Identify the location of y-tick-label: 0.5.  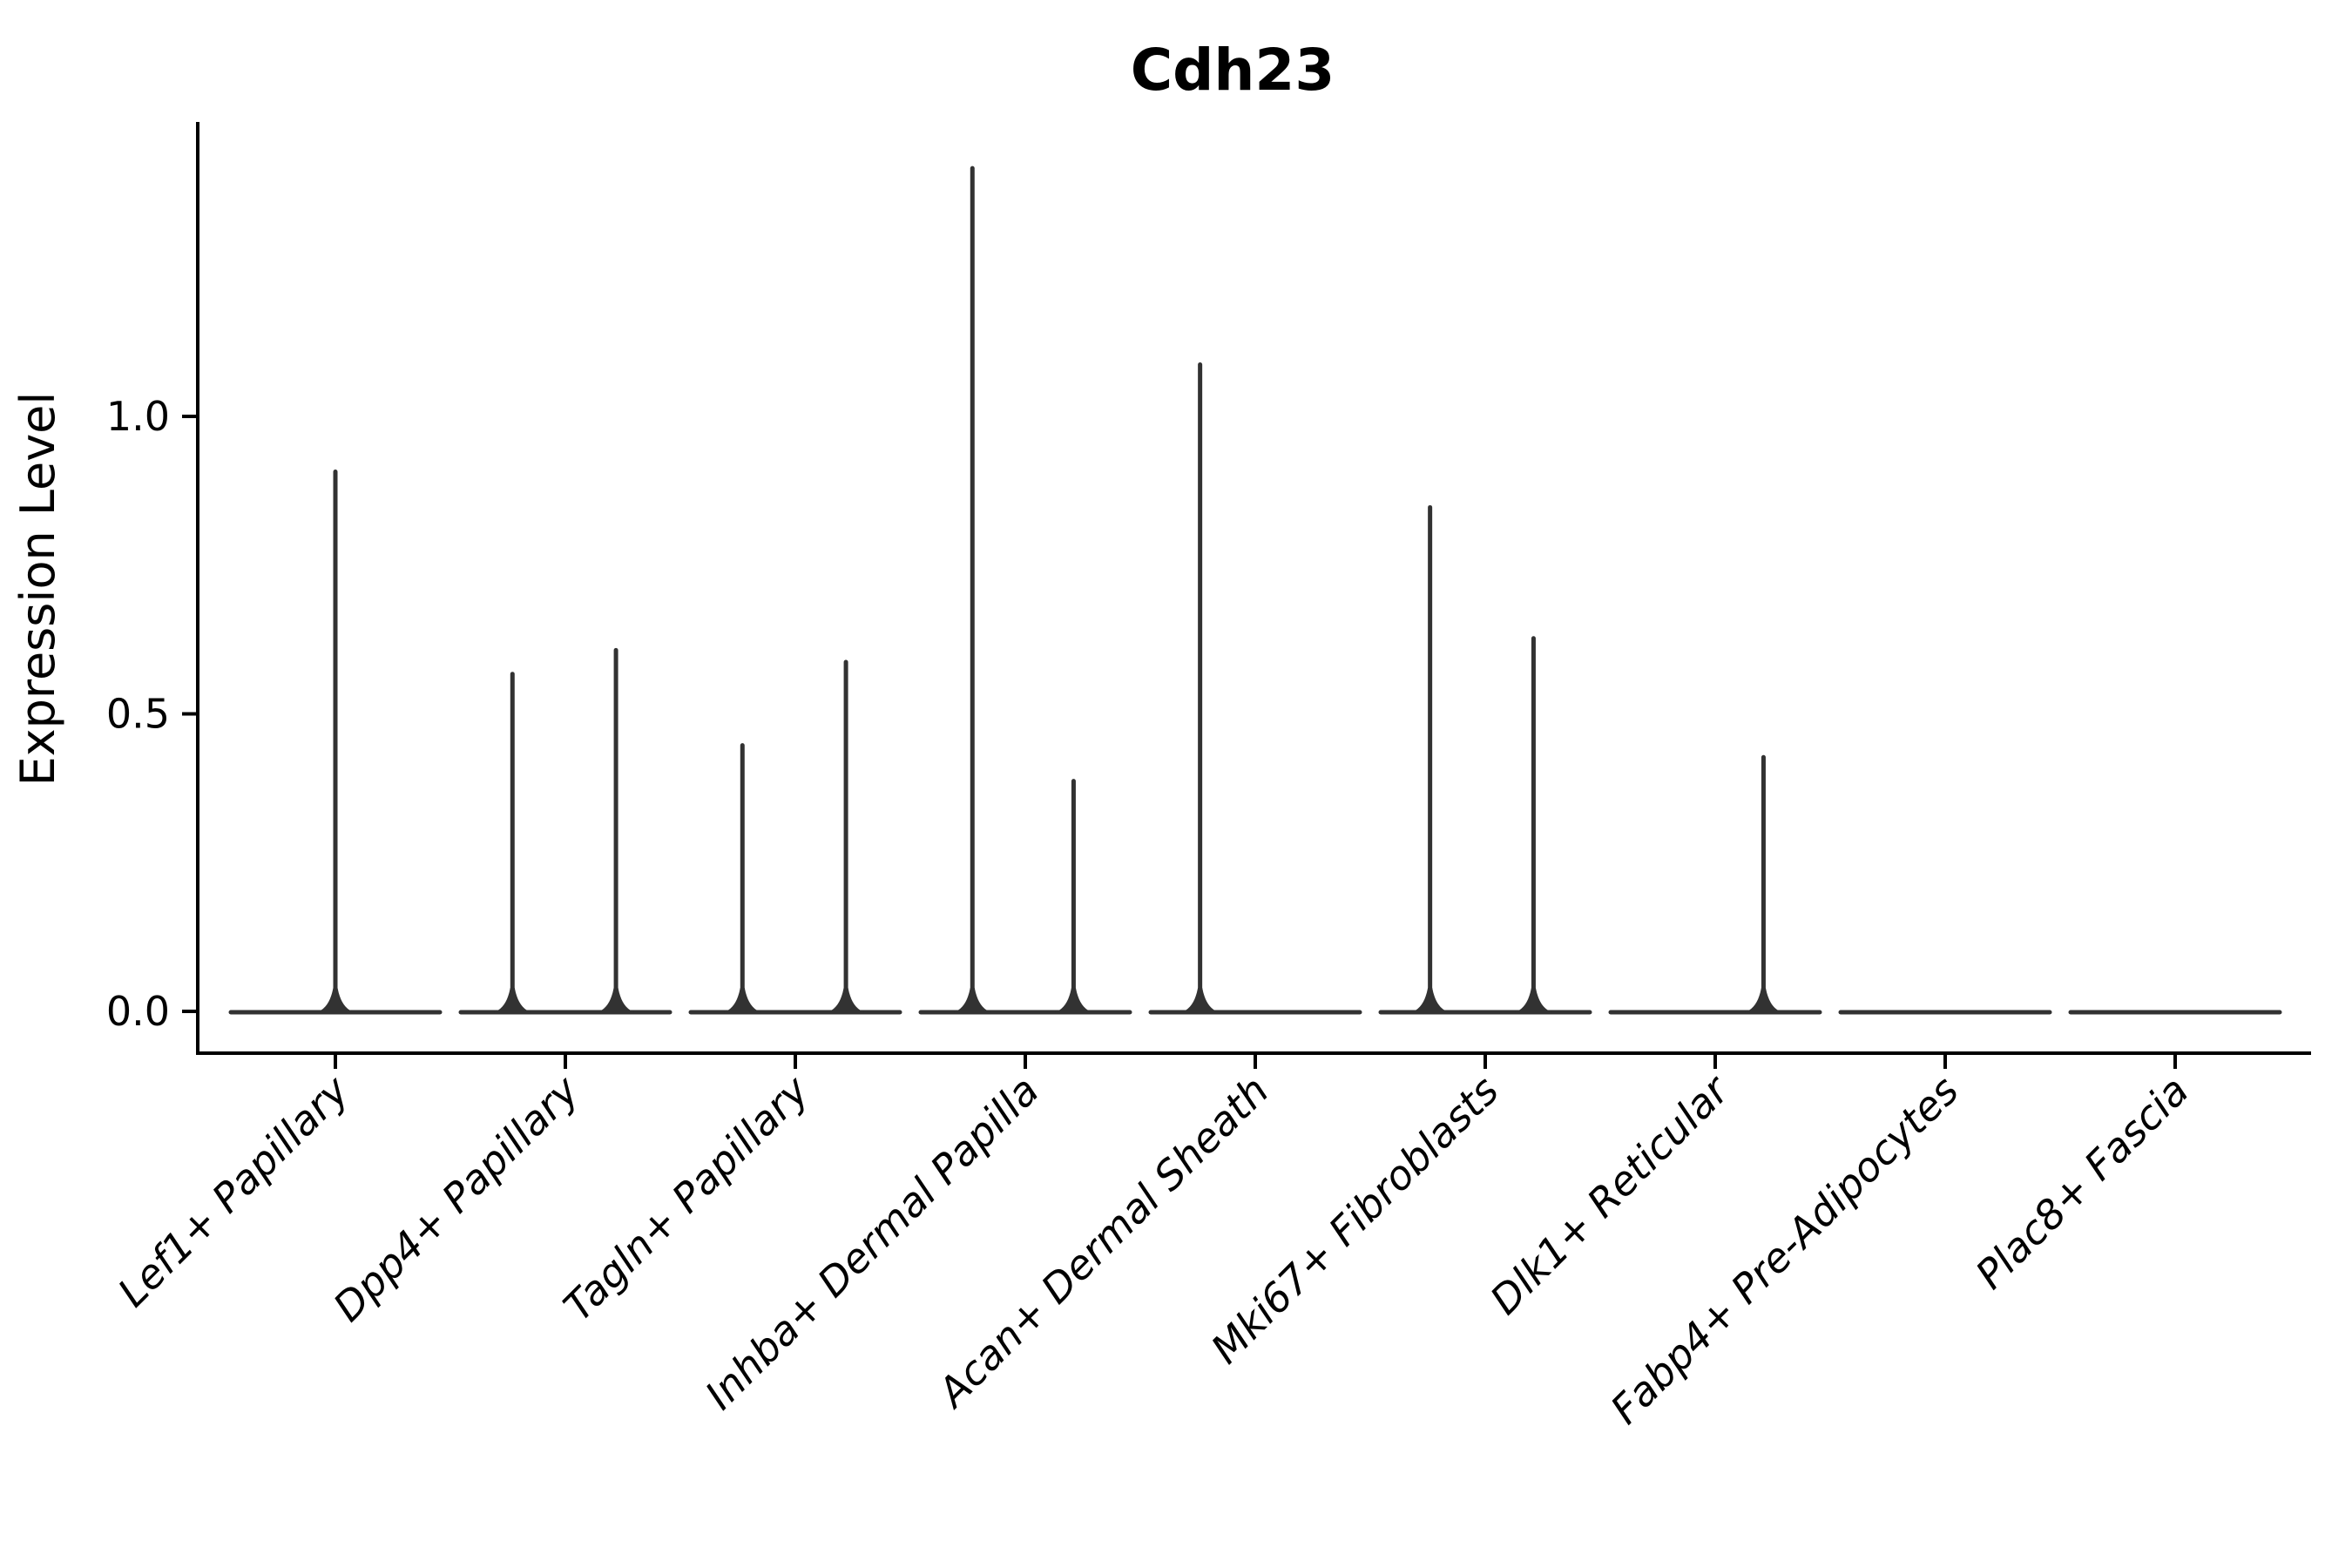
(138, 714).